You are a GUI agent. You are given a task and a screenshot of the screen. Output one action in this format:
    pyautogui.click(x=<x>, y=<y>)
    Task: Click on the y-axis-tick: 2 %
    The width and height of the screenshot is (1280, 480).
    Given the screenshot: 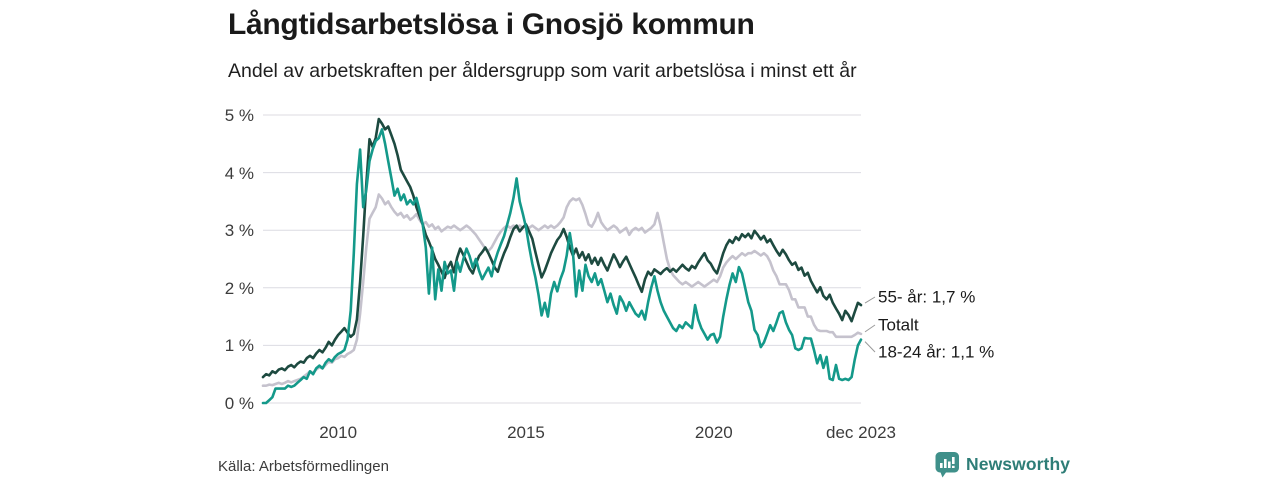 What is the action you would take?
    pyautogui.click(x=239, y=288)
    